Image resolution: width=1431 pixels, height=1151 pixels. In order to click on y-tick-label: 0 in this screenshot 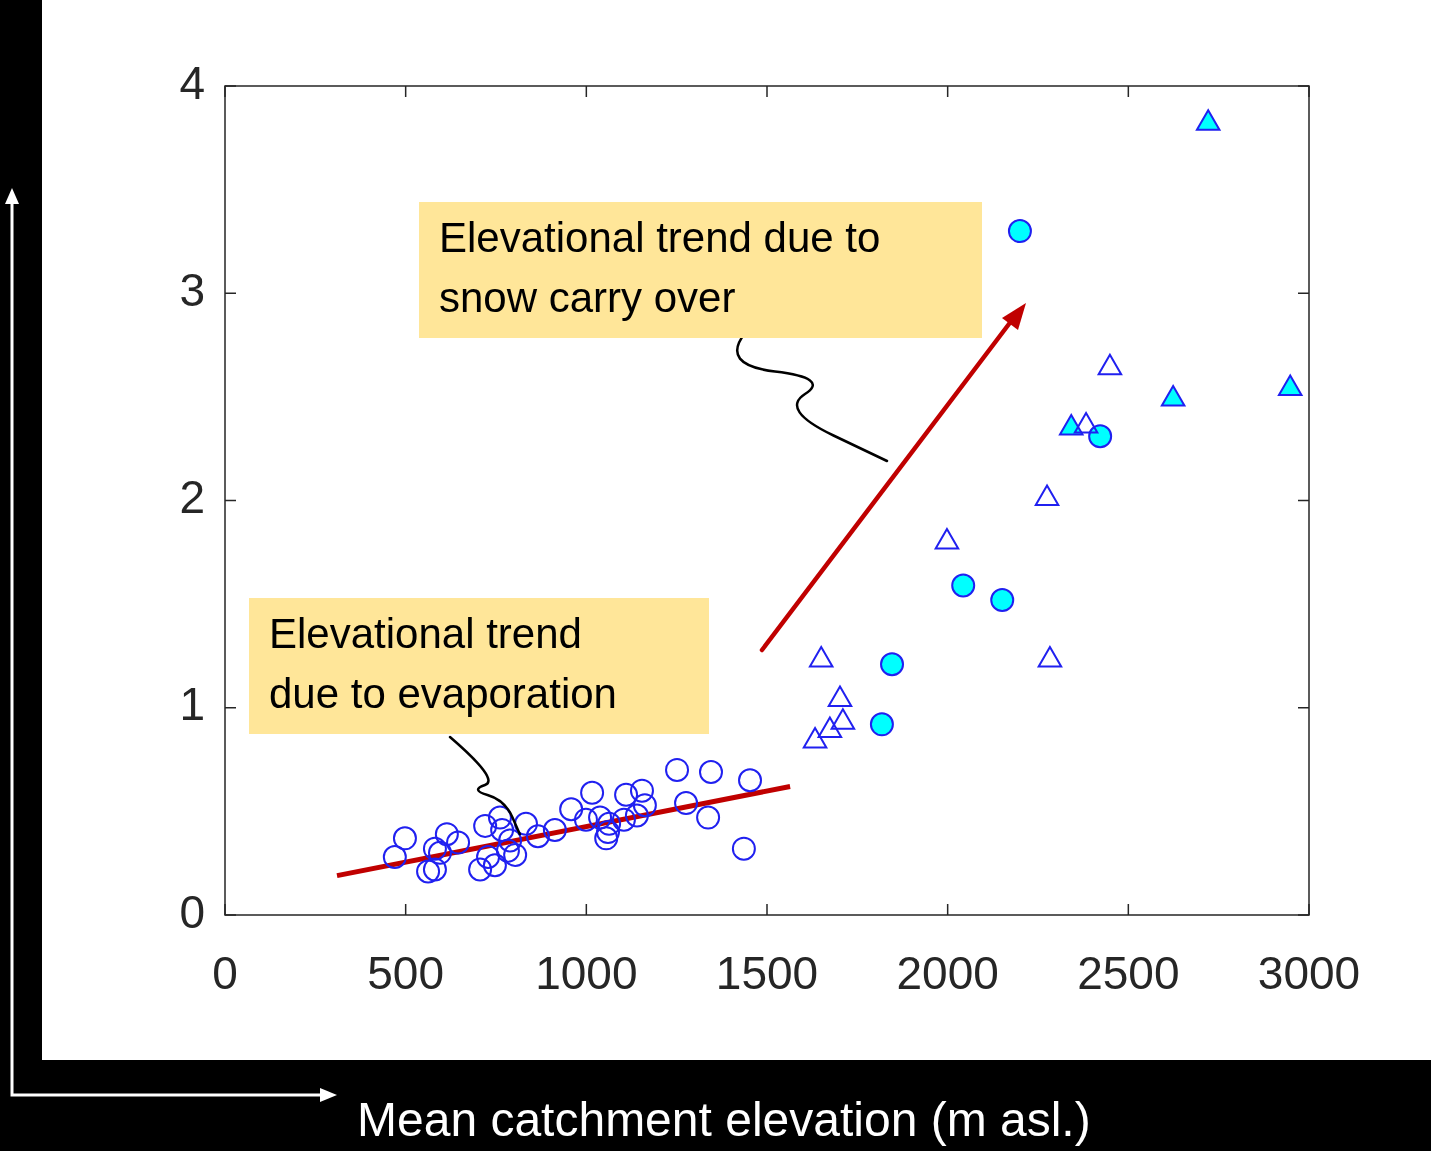, I will do `click(192, 911)`.